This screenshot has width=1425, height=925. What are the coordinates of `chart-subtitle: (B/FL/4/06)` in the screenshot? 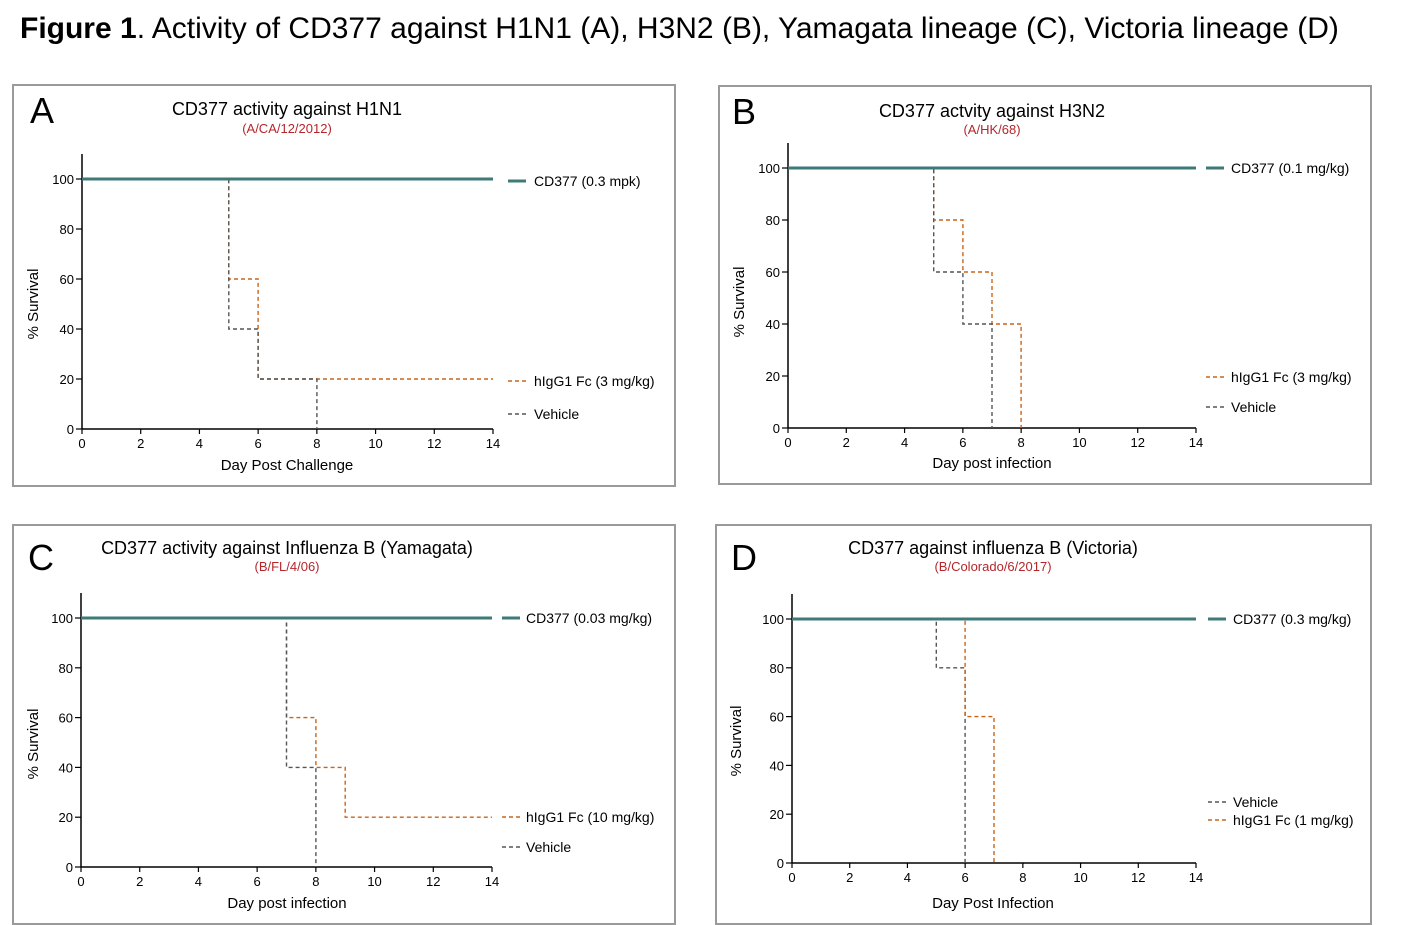 It's located at (286, 566).